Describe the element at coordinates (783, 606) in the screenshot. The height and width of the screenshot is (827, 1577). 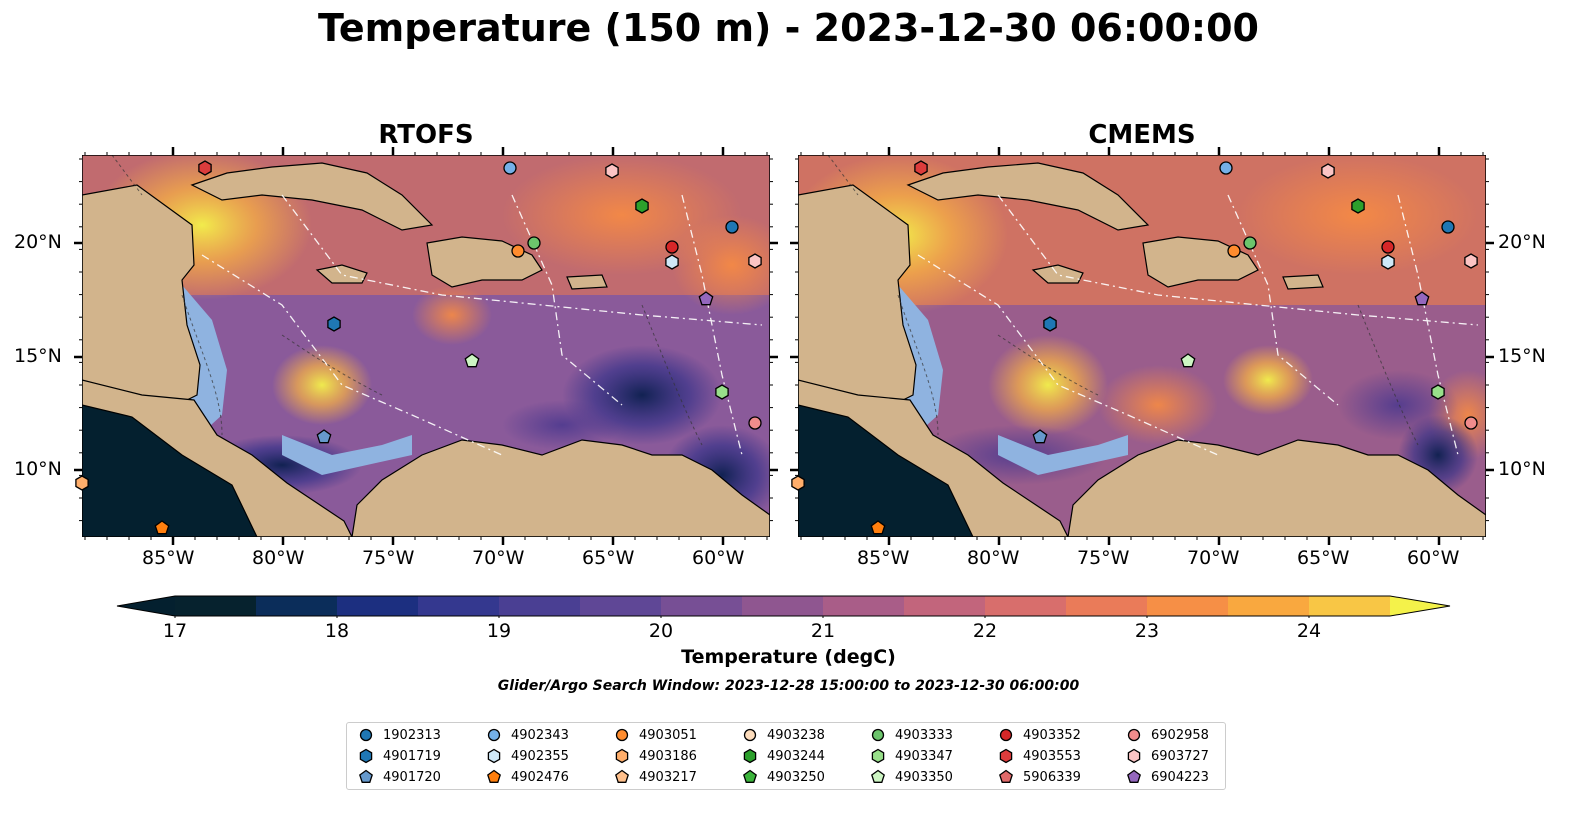
I see `colorbar` at that location.